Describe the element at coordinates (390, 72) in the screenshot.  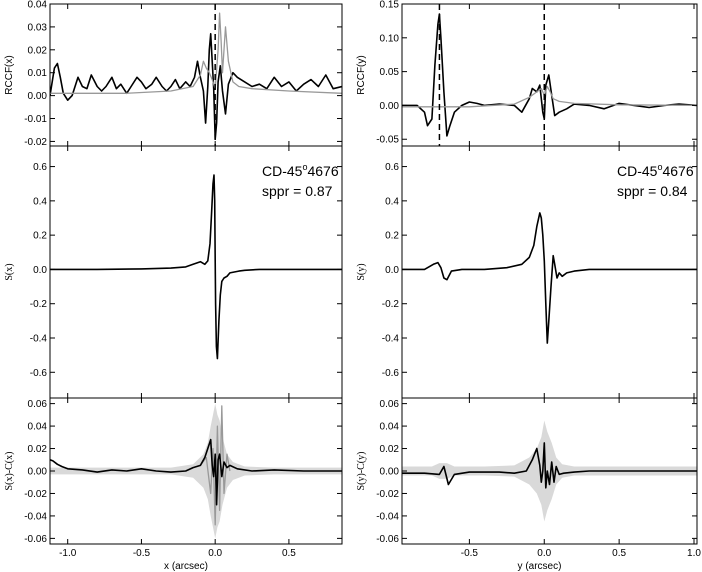
I see `y-tick-label: 0.05` at that location.